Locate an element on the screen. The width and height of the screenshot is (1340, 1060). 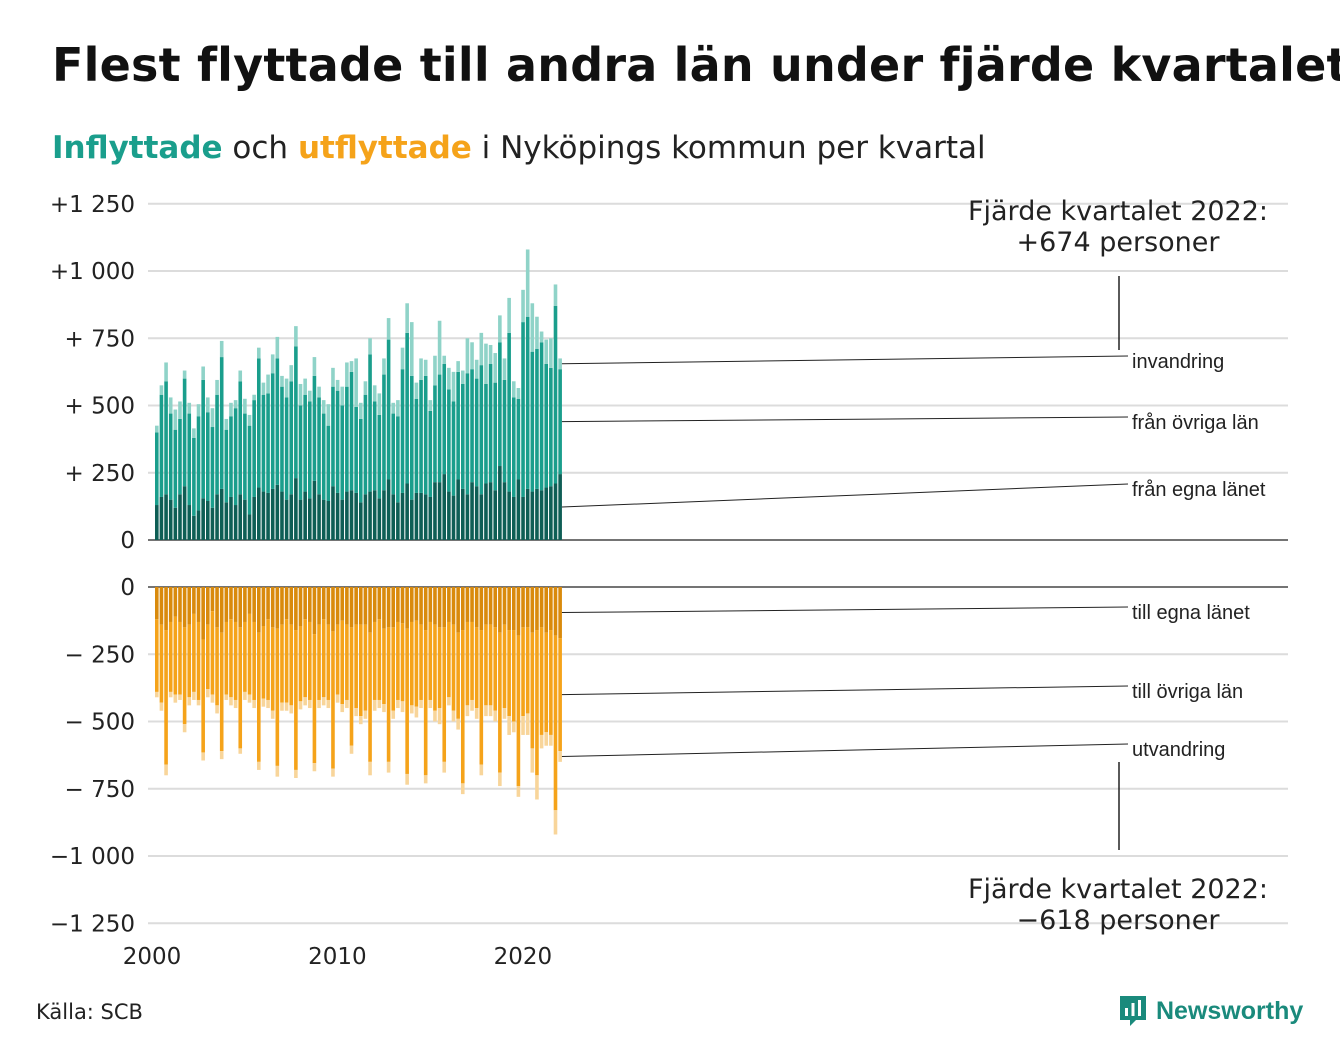
annotation-bottom-line2: −618 personer is located at coordinates (1118, 920).